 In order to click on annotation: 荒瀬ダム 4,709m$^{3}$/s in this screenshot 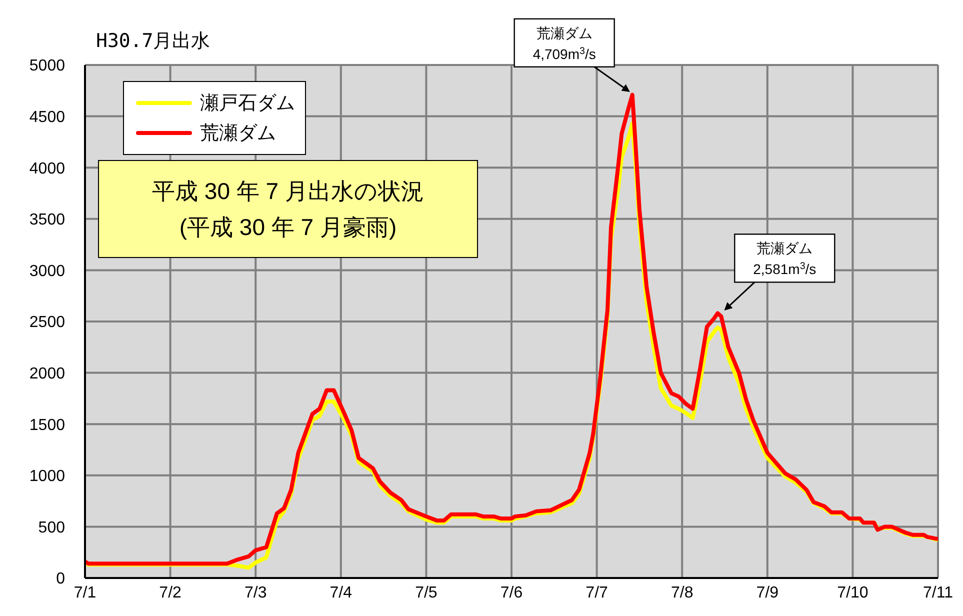, I will do `click(564, 43)`.